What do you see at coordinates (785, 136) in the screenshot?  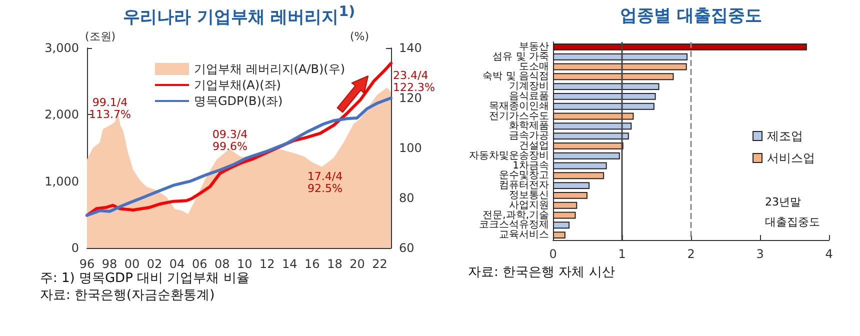 I see `legend-label: 제조업` at bounding box center [785, 136].